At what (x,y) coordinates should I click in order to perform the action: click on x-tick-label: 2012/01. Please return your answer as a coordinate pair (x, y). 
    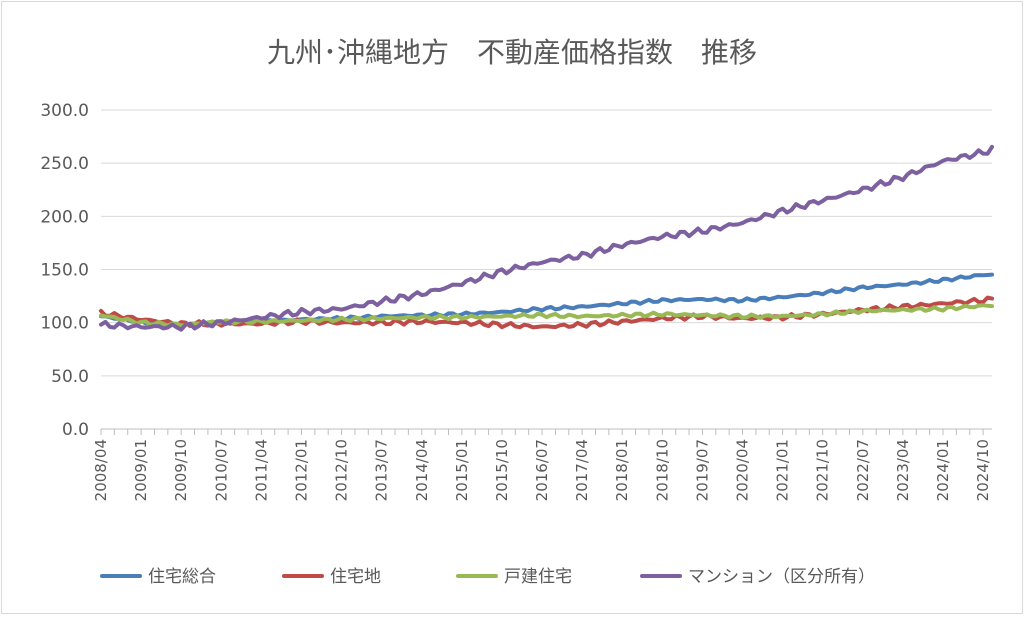
    Looking at the image, I should click on (301, 470).